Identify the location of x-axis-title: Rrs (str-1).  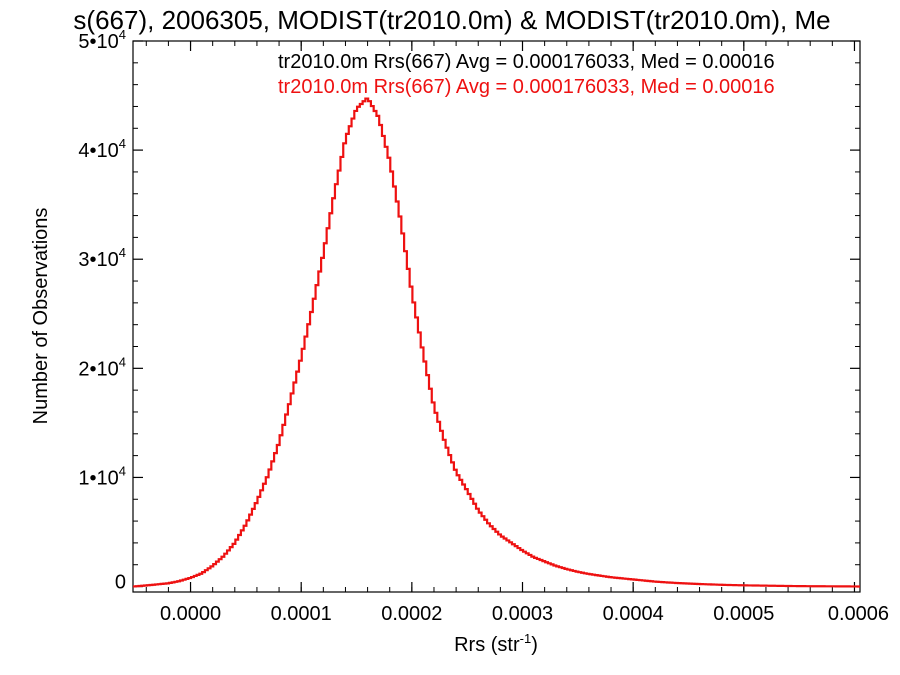
(496, 643).